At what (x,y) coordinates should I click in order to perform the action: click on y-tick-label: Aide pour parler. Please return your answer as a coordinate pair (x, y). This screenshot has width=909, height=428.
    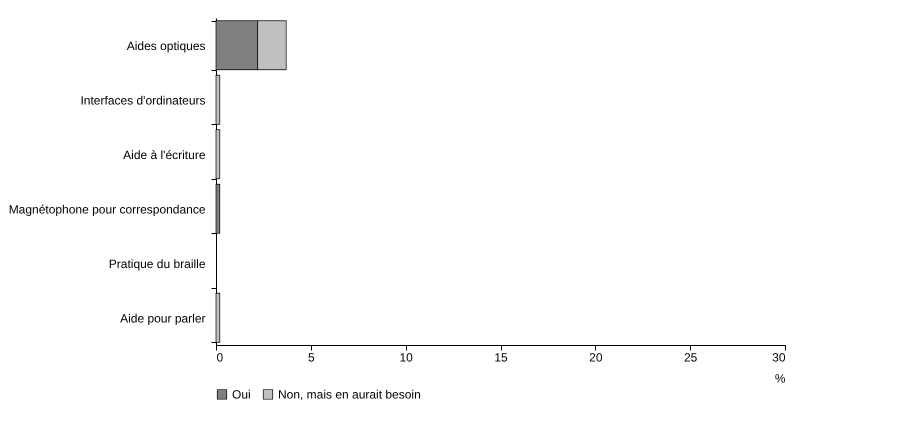
    Looking at the image, I should click on (163, 318).